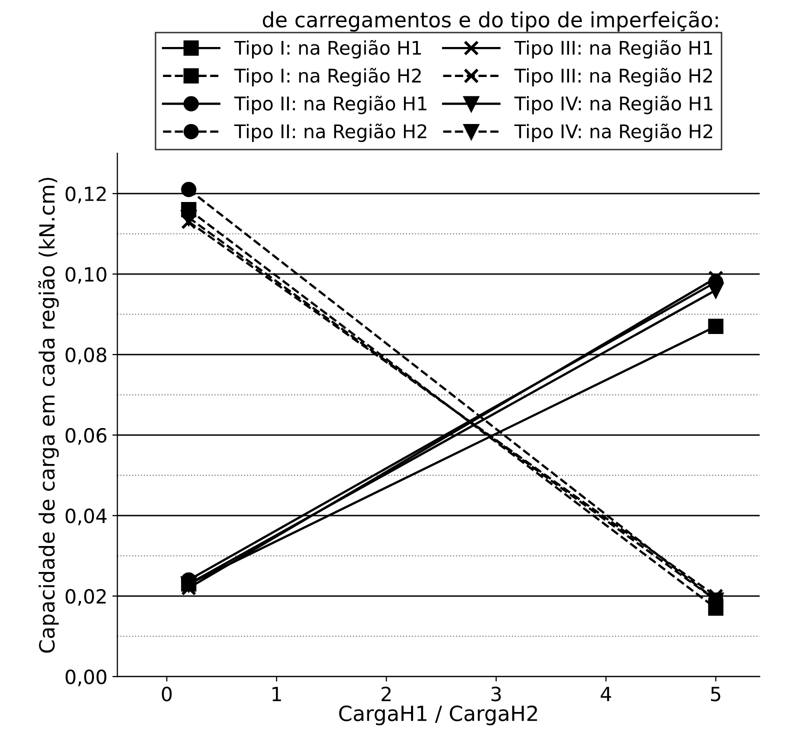  What do you see at coordinates (606, 694) in the screenshot?
I see `x-tick-label: 4` at bounding box center [606, 694].